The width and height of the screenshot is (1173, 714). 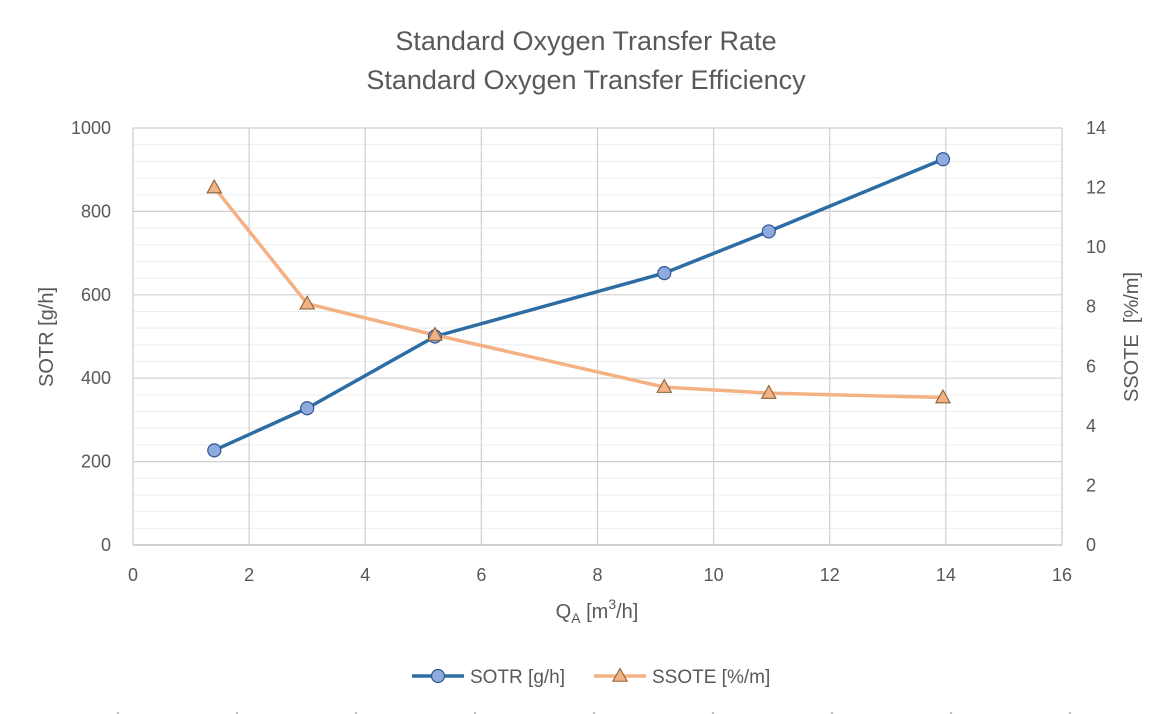 What do you see at coordinates (585, 41) in the screenshot?
I see `chart-title-line-1: Standard Oxygen Transfer Rate` at bounding box center [585, 41].